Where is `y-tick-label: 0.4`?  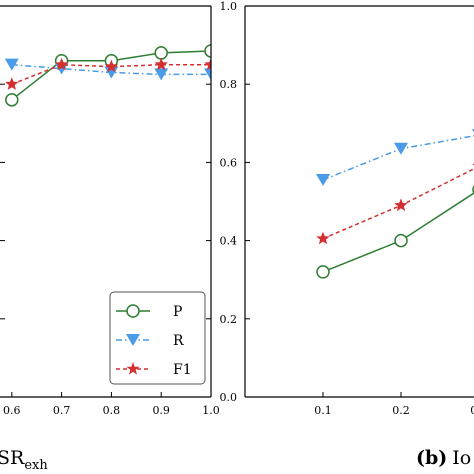
y-tick-label: 0.4 is located at coordinates (229, 241).